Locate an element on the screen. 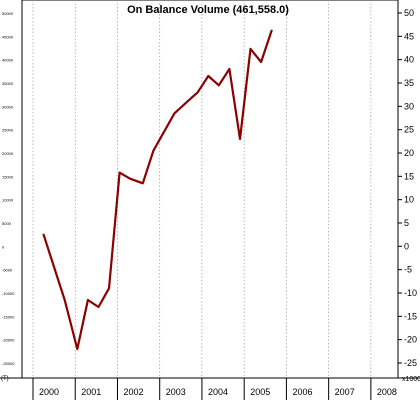 Image resolution: width=420 pixels, height=405 pixels. x-tick-label-2005: 2005 is located at coordinates (260, 392).